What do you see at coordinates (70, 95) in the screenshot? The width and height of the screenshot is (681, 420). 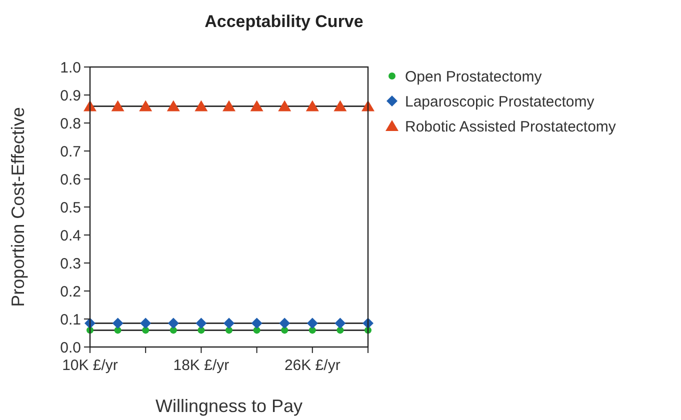 I see `y-tick-label: 0.9` at bounding box center [70, 95].